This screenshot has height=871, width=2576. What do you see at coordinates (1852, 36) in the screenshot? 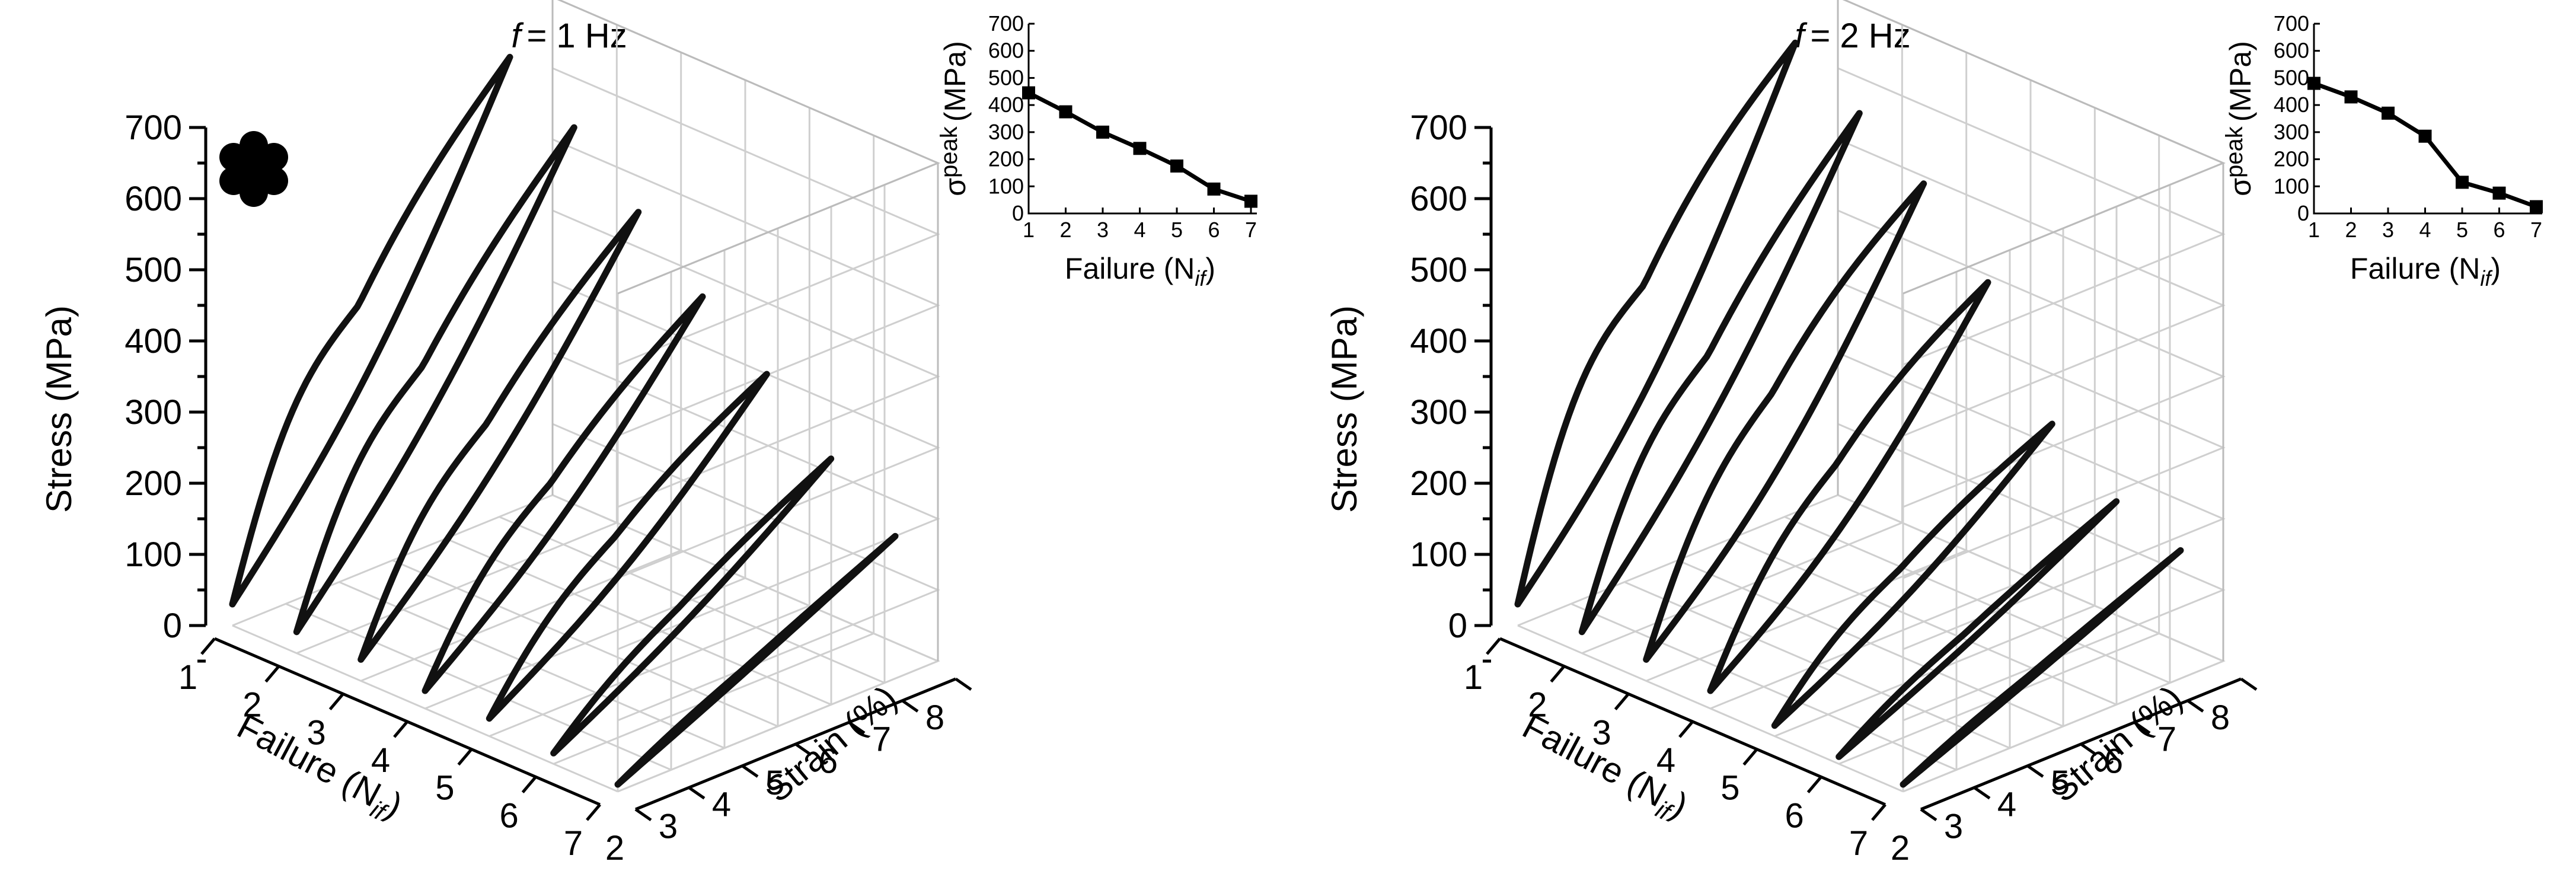
I see `panel-title: f = 2 Hz` at bounding box center [1852, 36].